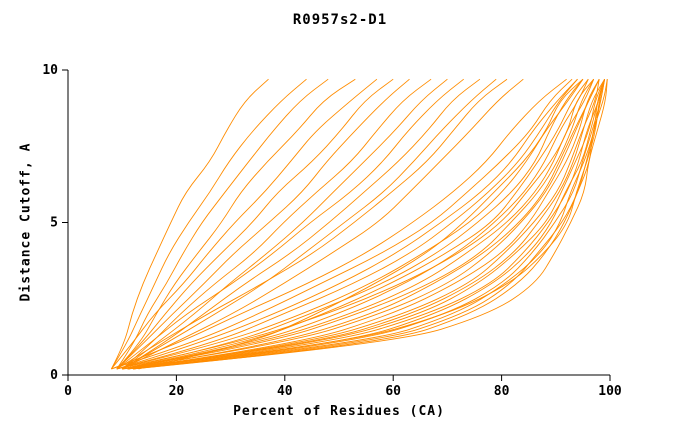 This screenshot has height=440, width=680. I want to click on x-tick-label: 60, so click(393, 391).